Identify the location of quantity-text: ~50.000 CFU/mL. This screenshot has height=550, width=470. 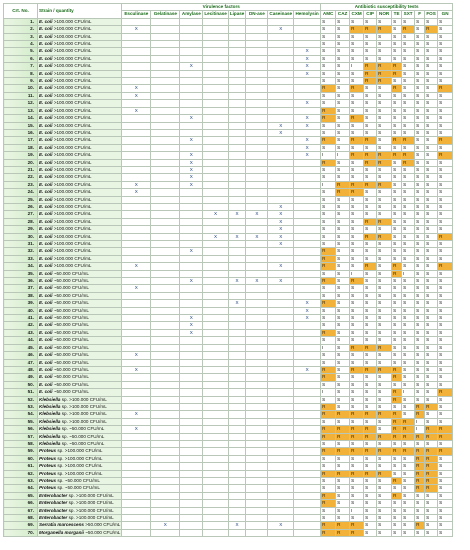
(71, 369).